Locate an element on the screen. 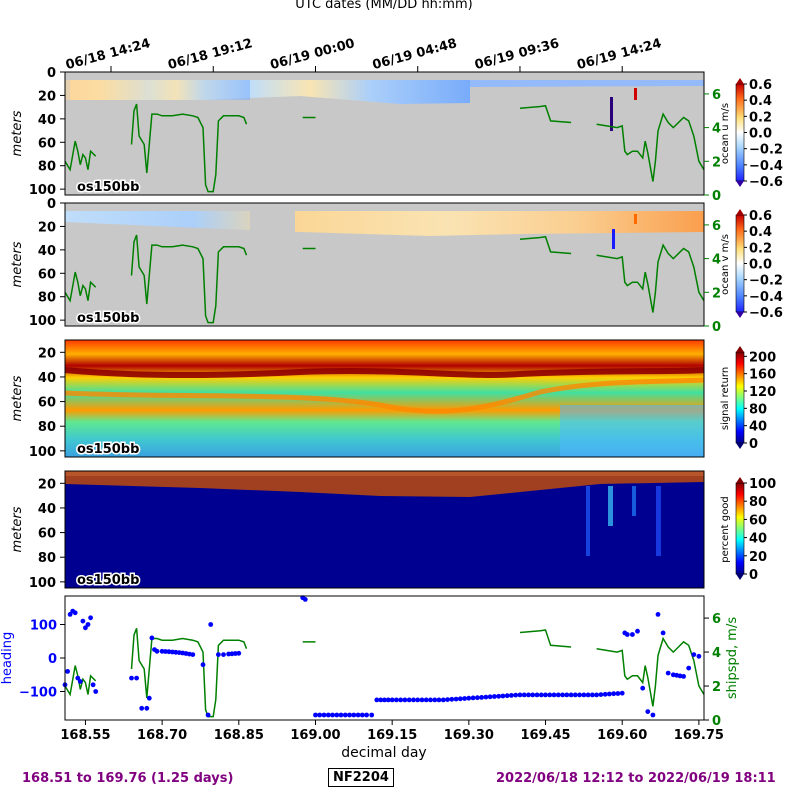 The height and width of the screenshot is (800, 800). right-tick-label: 4 is located at coordinates (716, 129).